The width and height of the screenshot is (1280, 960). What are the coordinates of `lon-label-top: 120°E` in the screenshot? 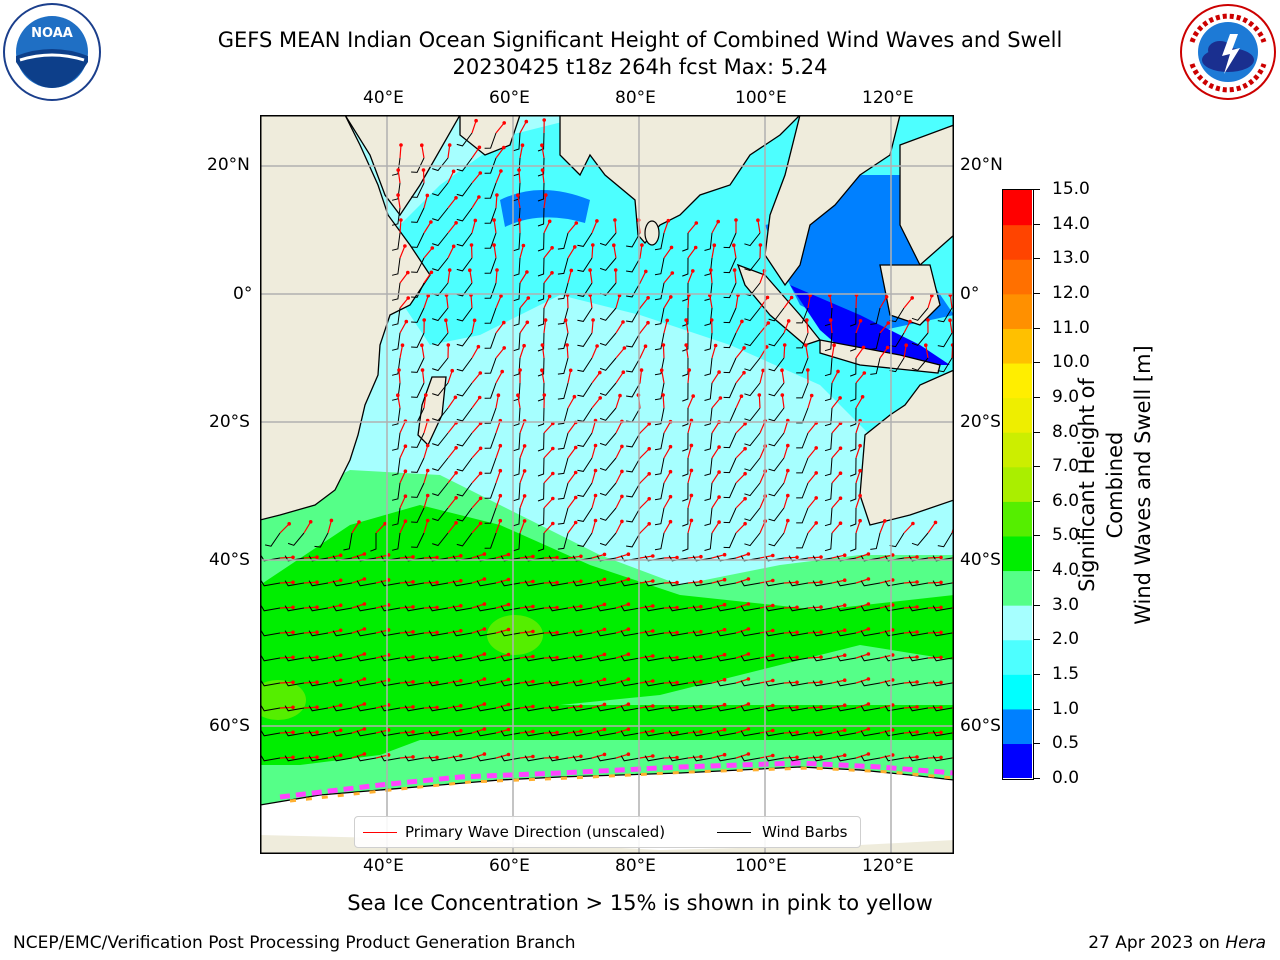 It's located at (888, 98).